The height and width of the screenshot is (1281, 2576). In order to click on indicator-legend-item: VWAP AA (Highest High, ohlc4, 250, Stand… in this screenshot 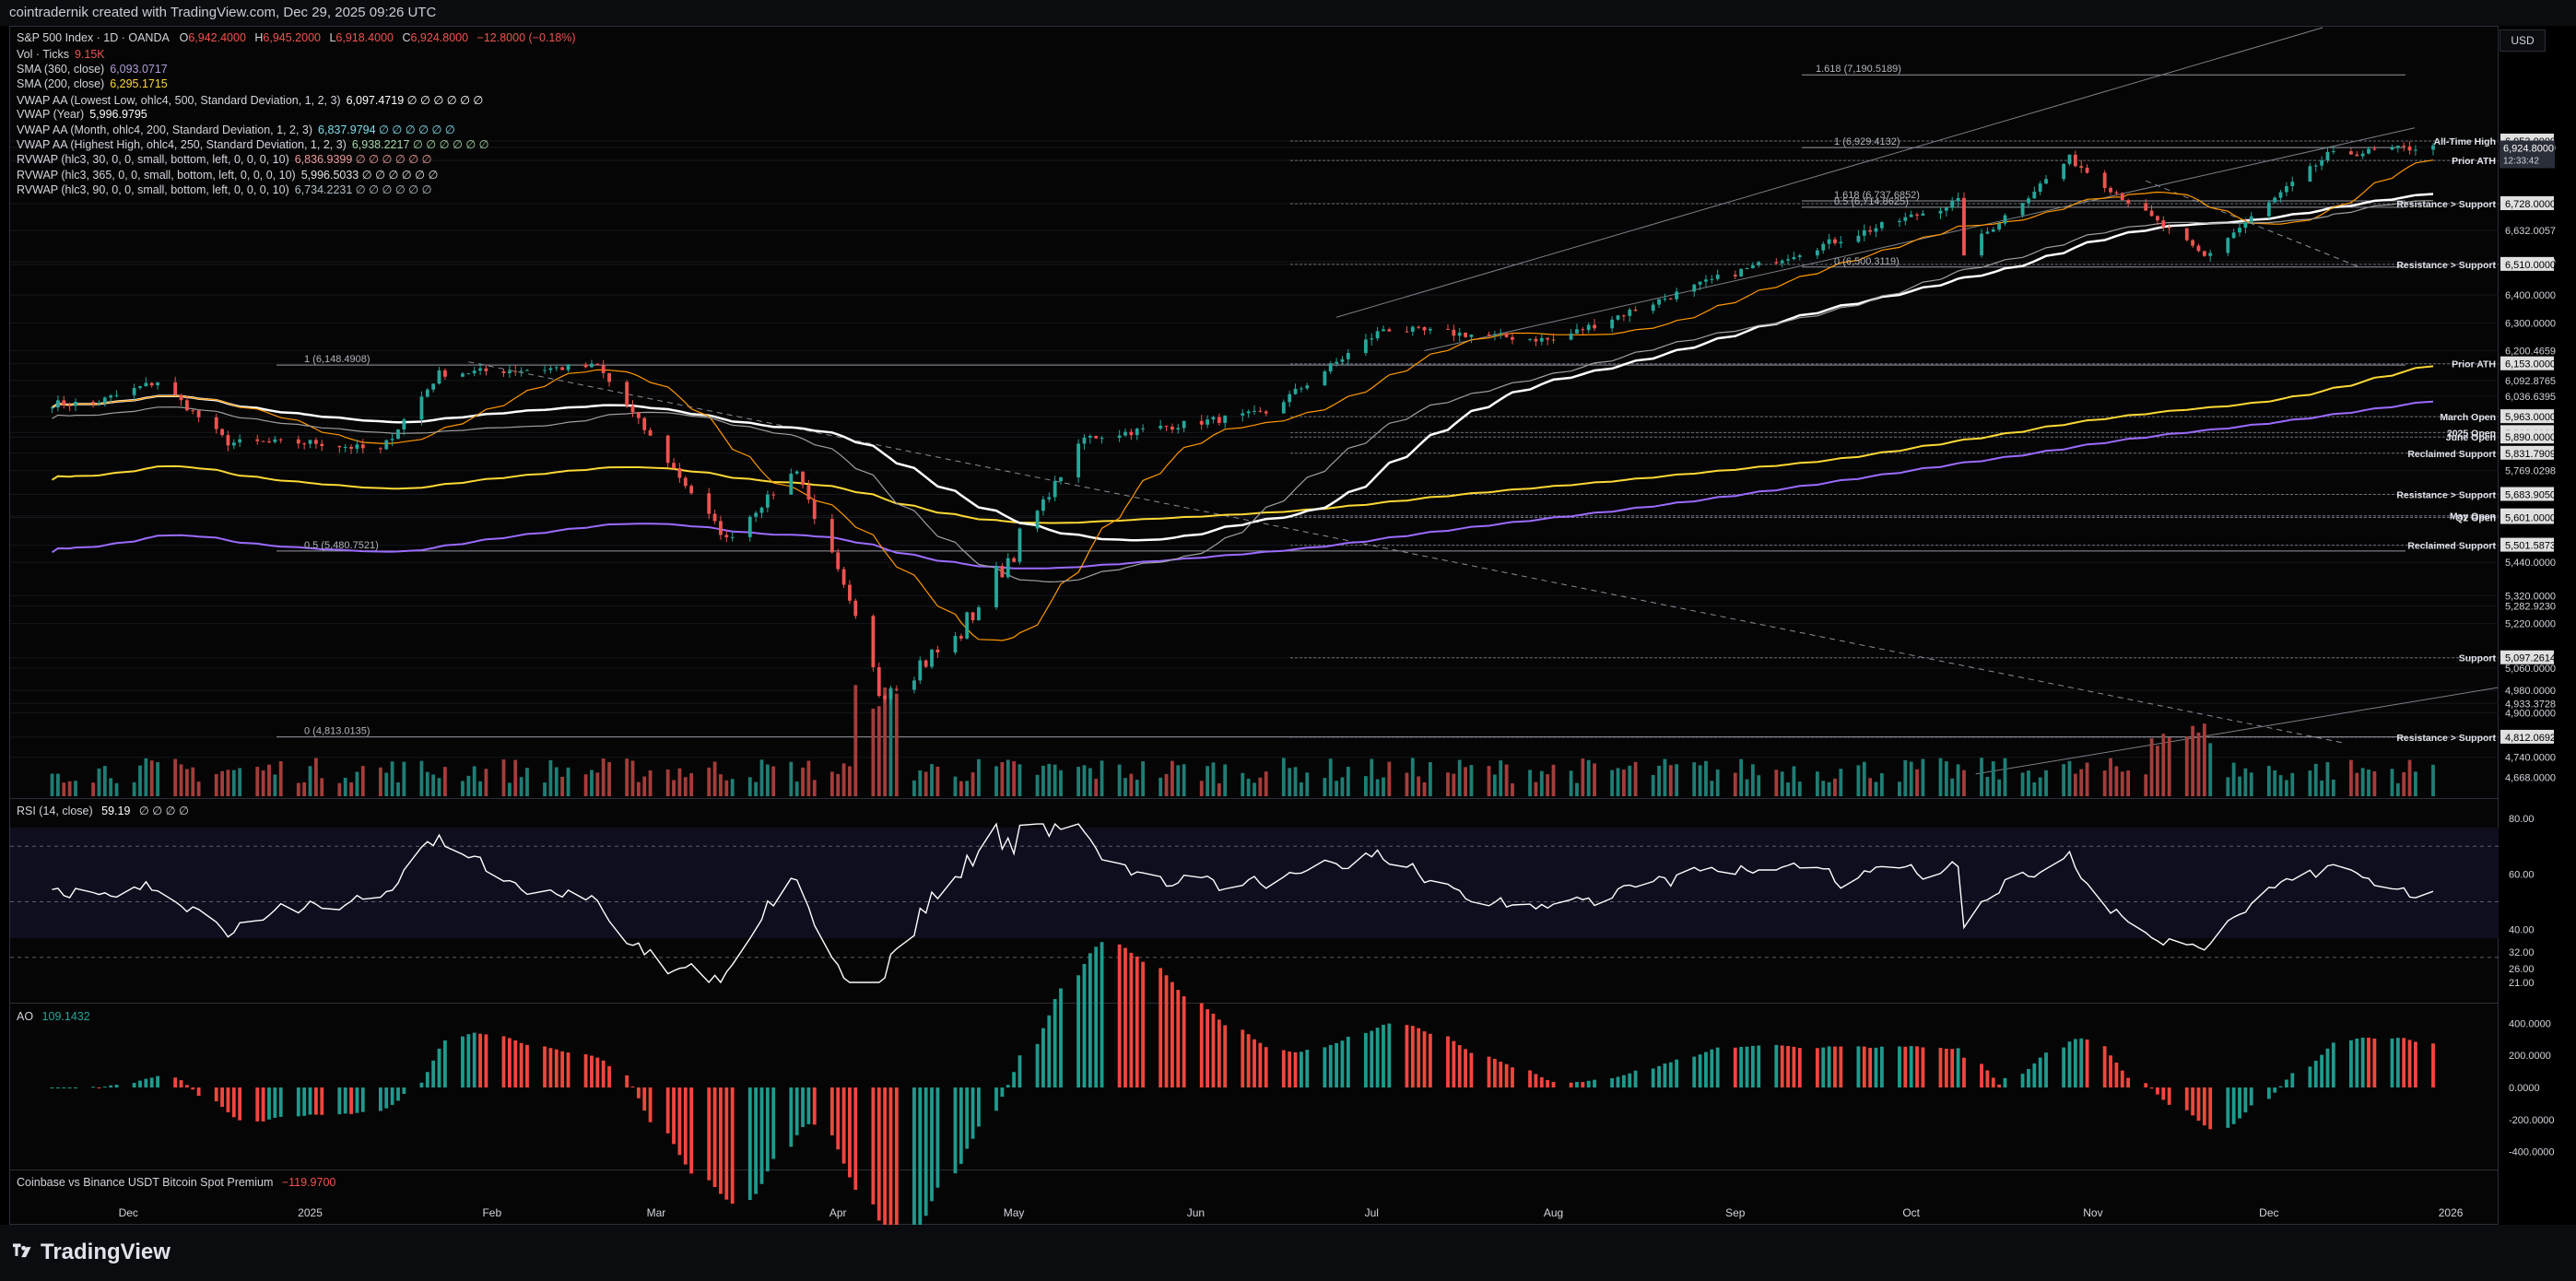, I will do `click(253, 144)`.